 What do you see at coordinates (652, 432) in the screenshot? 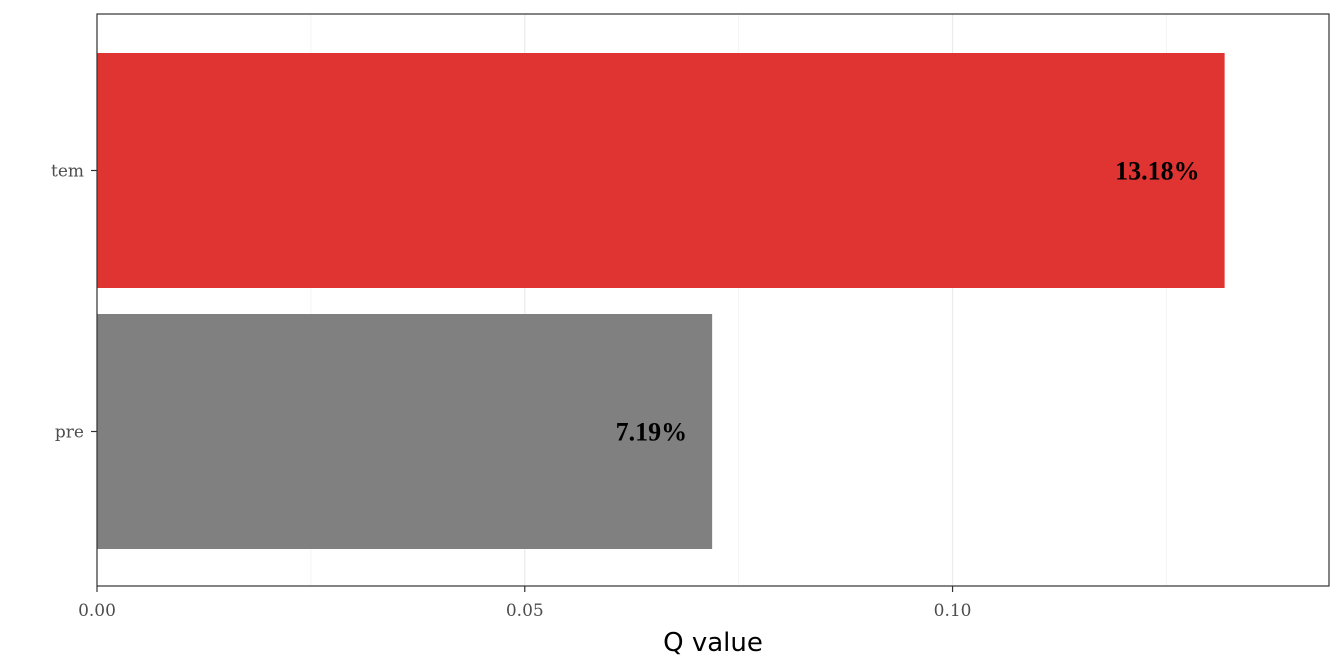
I see `bar-label-pre: 7.19%` at bounding box center [652, 432].